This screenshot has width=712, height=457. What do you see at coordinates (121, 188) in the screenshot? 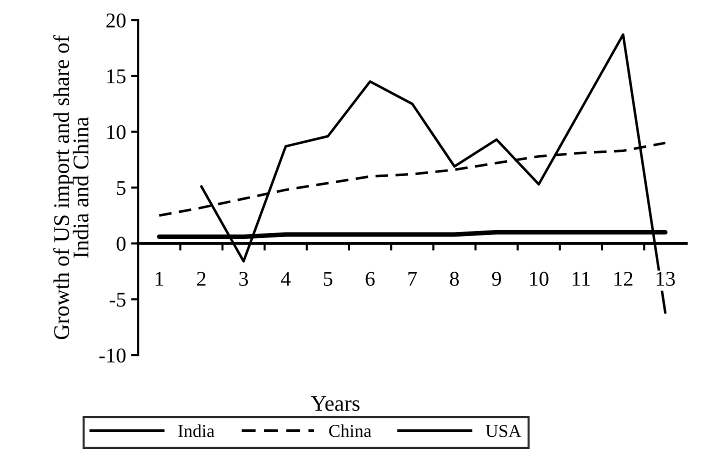
I see `y-tick-label: 5` at bounding box center [121, 188].